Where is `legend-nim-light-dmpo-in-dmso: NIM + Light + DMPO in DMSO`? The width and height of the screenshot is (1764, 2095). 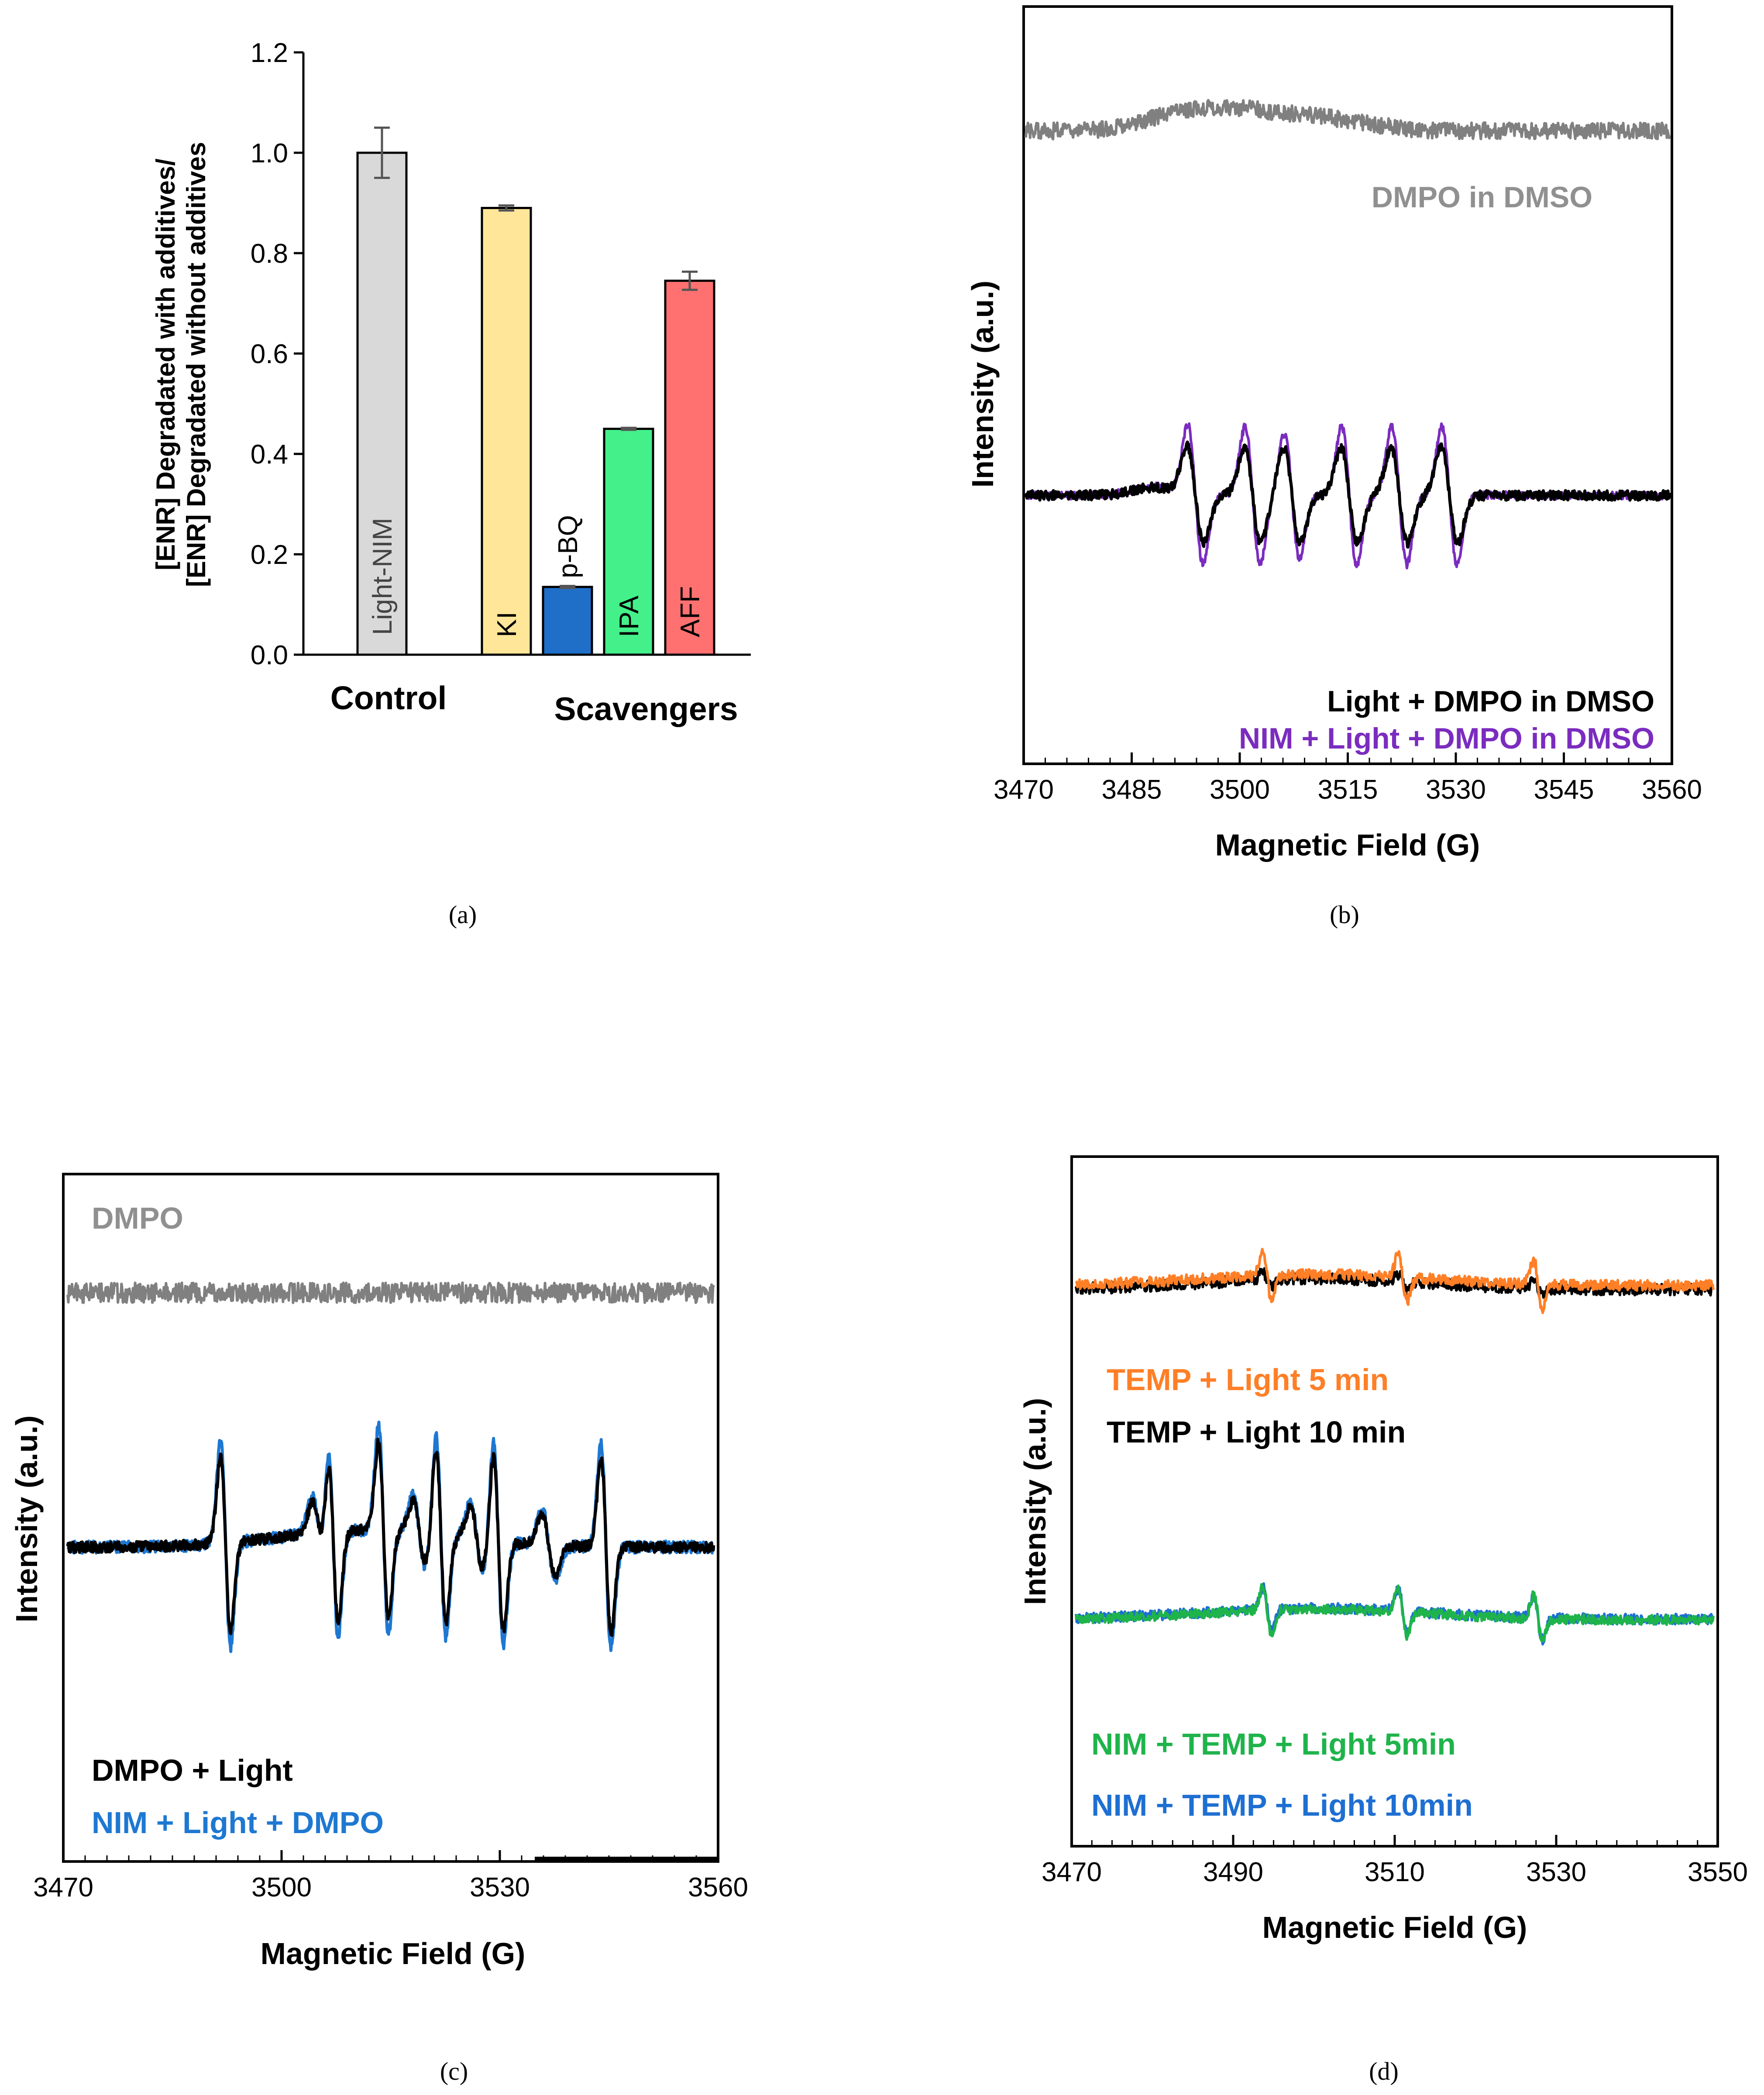 legend-nim-light-dmpo-in-dmso: NIM + Light + DMPO in DMSO is located at coordinates (1446, 738).